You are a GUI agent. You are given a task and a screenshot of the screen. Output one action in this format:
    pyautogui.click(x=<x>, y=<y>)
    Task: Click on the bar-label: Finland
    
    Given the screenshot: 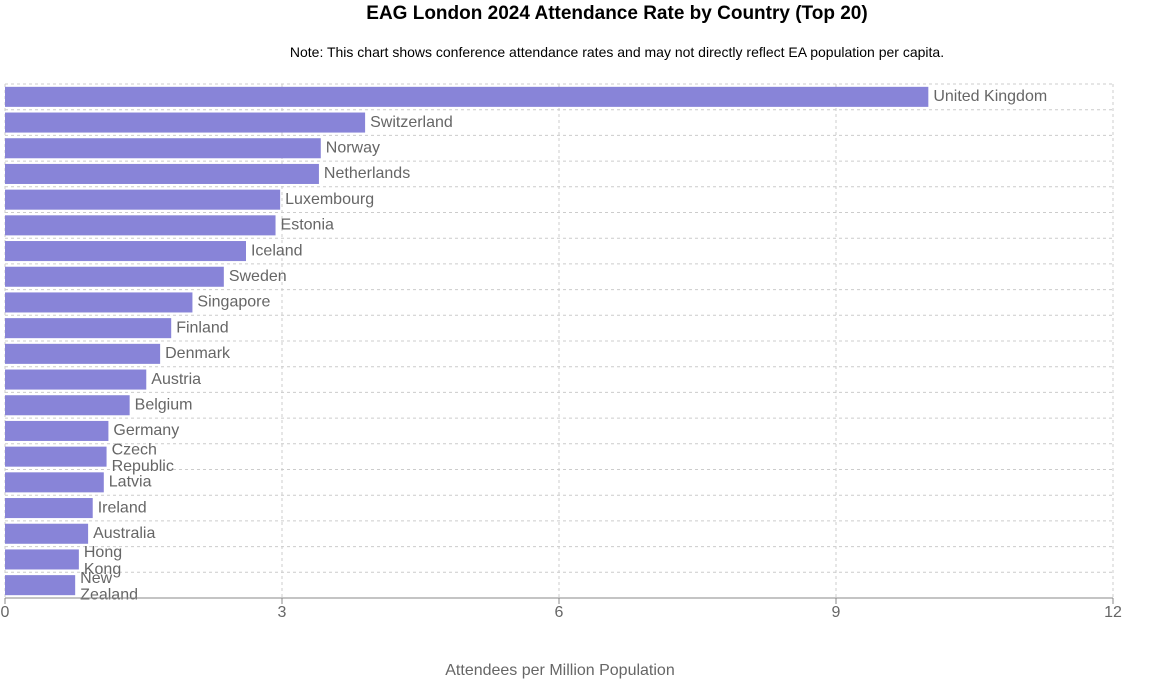 What is the action you would take?
    pyautogui.click(x=202, y=327)
    